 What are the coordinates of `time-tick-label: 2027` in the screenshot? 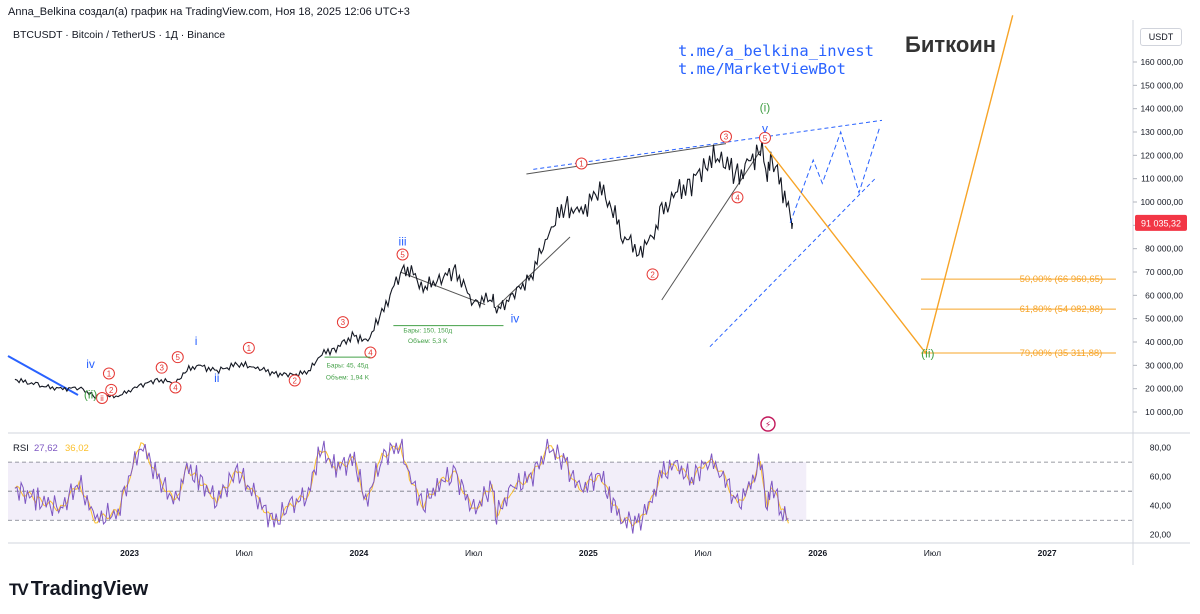 It's located at (1047, 553).